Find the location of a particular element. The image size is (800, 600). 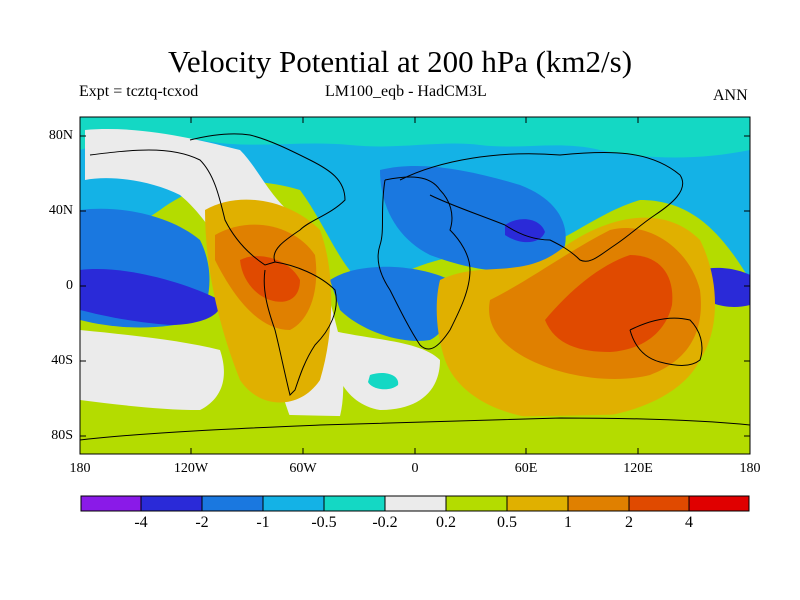

lon-label-0: 0 is located at coordinates (415, 468).